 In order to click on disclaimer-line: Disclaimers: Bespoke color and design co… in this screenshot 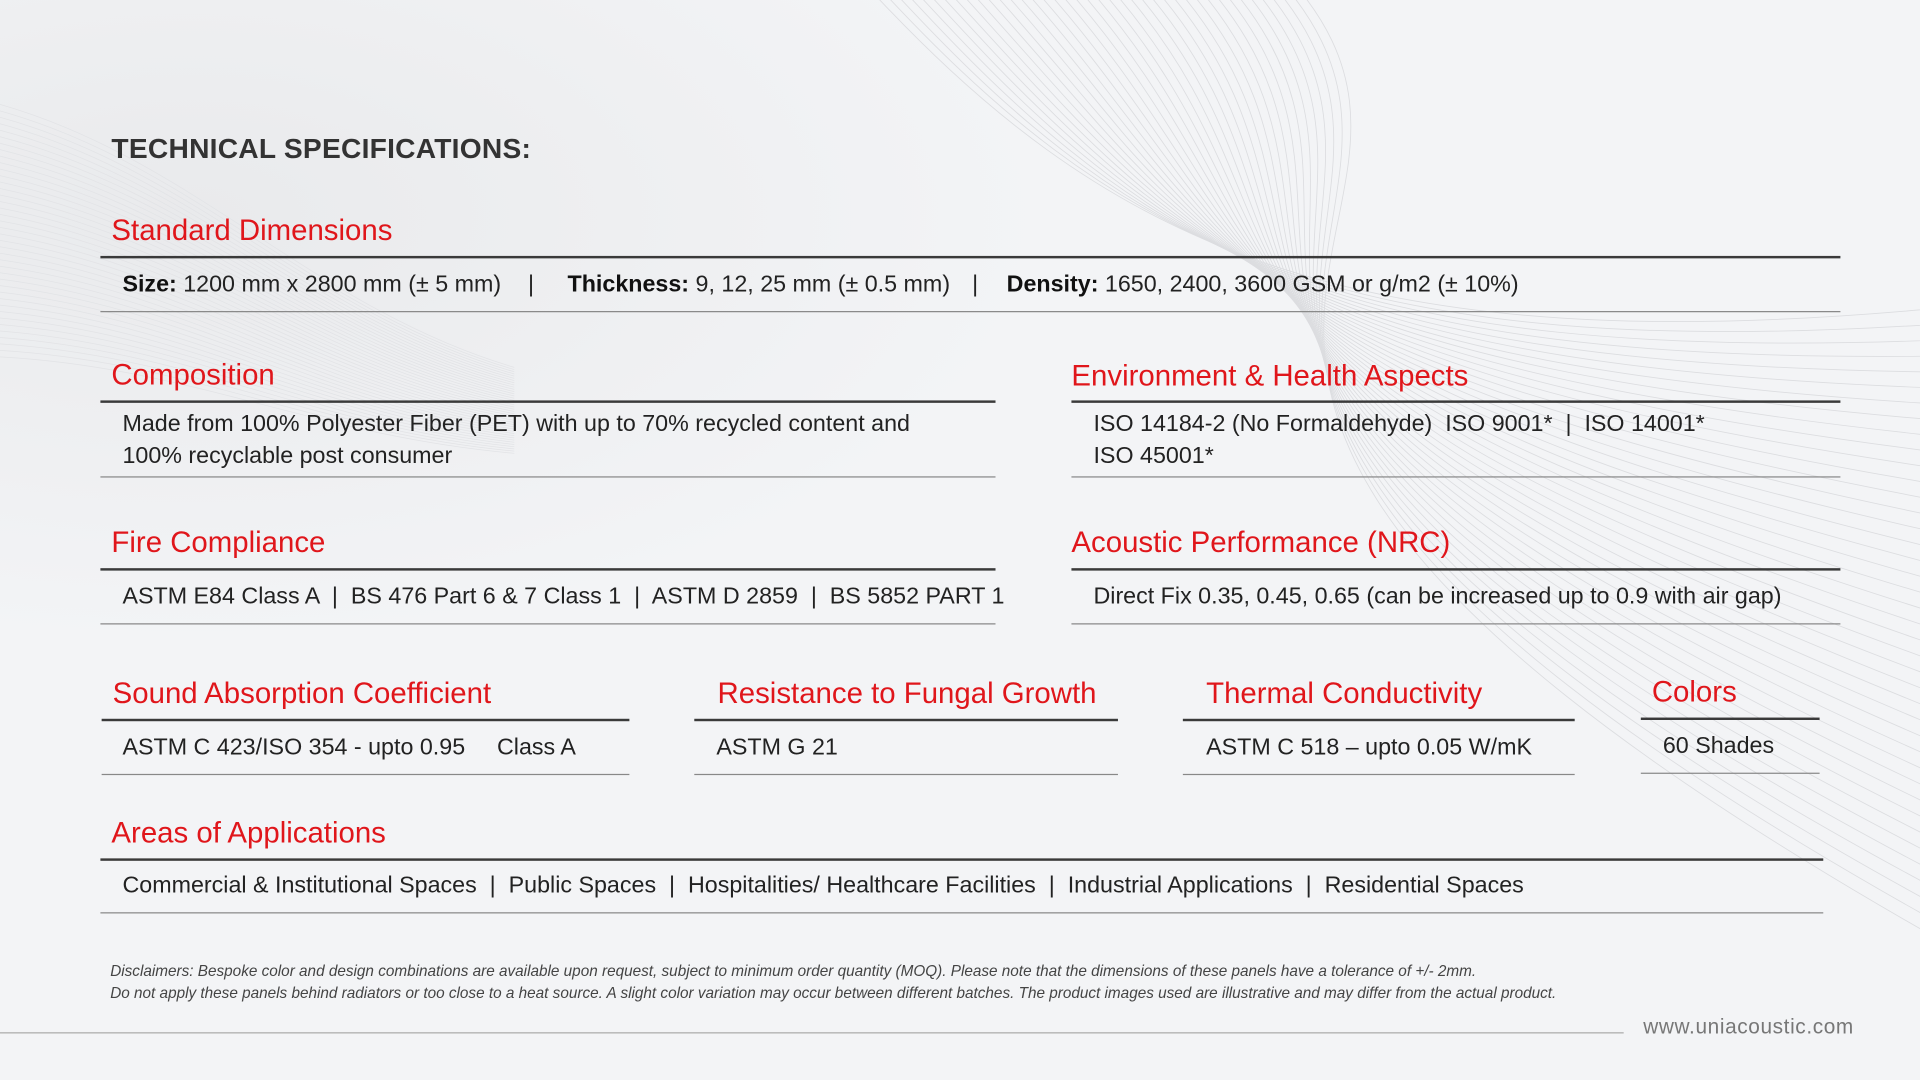, I will do `click(793, 971)`.